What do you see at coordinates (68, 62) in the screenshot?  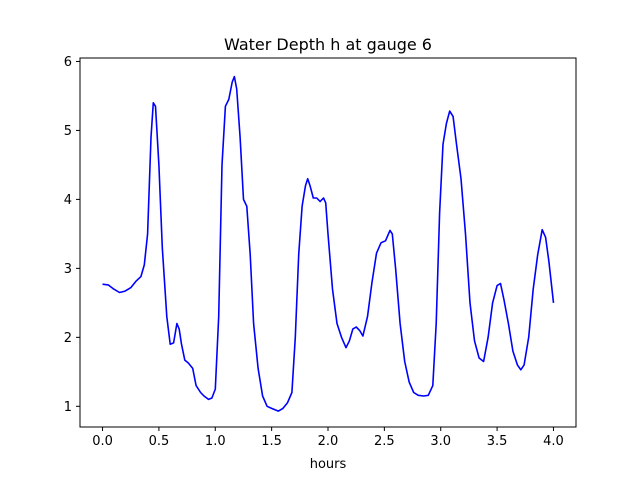 I see `y-tick-label-5: 6` at bounding box center [68, 62].